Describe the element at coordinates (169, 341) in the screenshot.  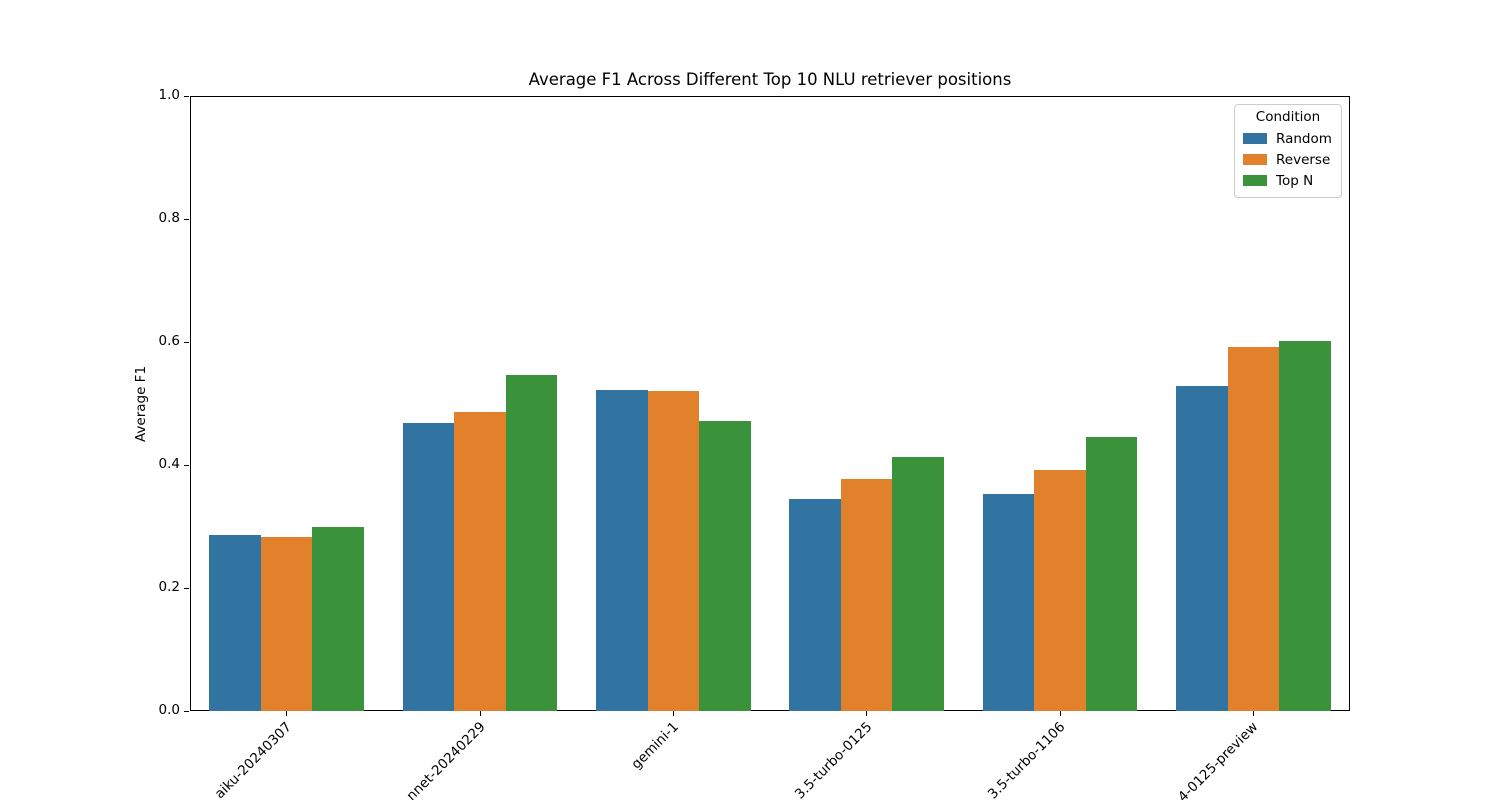
I see `y-axis-tick-label: 0.6` at that location.